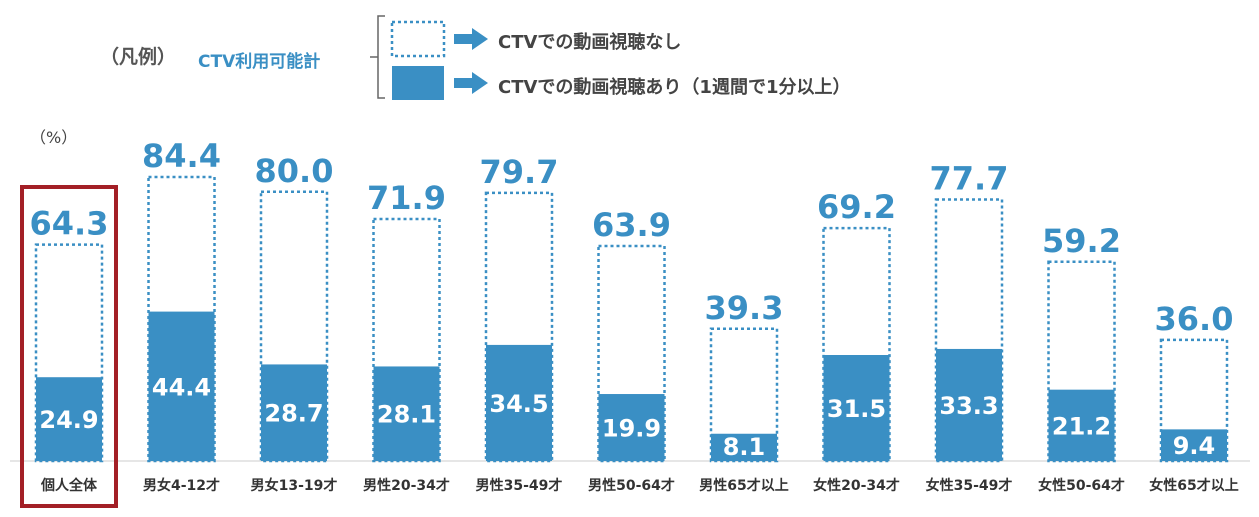 The height and width of the screenshot is (517, 1259). I want to click on legend-item-no-view: CTVでの動画視聴なし, so click(590, 42).